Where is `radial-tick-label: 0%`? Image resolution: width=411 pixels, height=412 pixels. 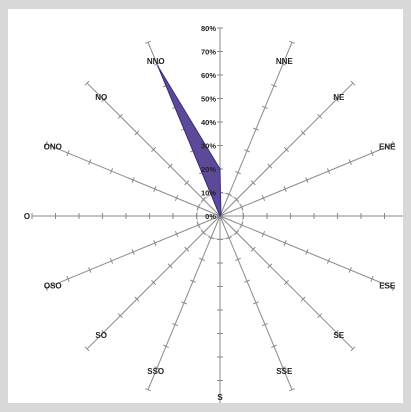
radial-tick-label: 0% is located at coordinates (210, 216).